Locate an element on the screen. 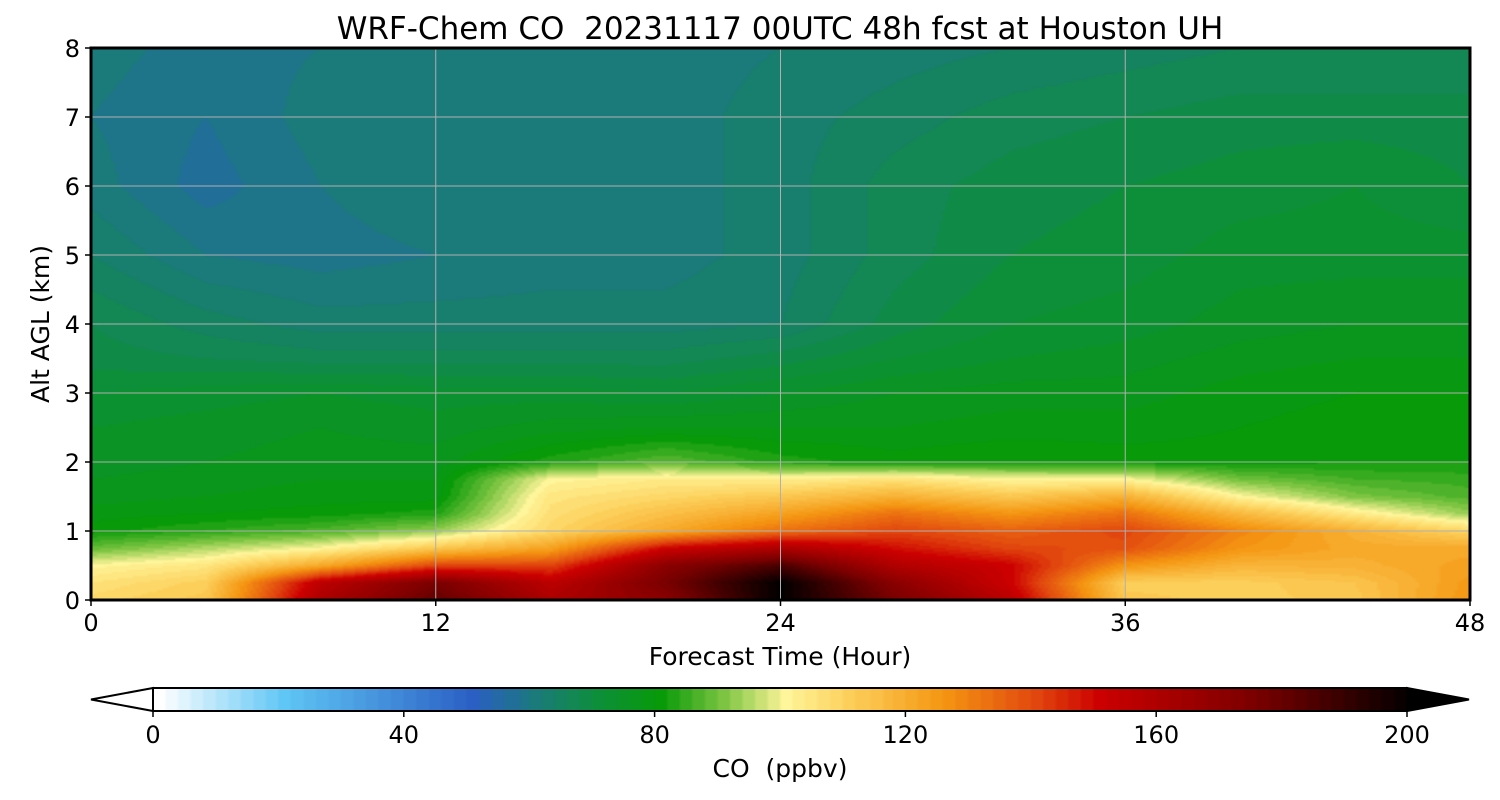 Image resolution: width=1500 pixels, height=800 pixels. x-axis-title: Forecast Time (Hour) is located at coordinates (780, 656).